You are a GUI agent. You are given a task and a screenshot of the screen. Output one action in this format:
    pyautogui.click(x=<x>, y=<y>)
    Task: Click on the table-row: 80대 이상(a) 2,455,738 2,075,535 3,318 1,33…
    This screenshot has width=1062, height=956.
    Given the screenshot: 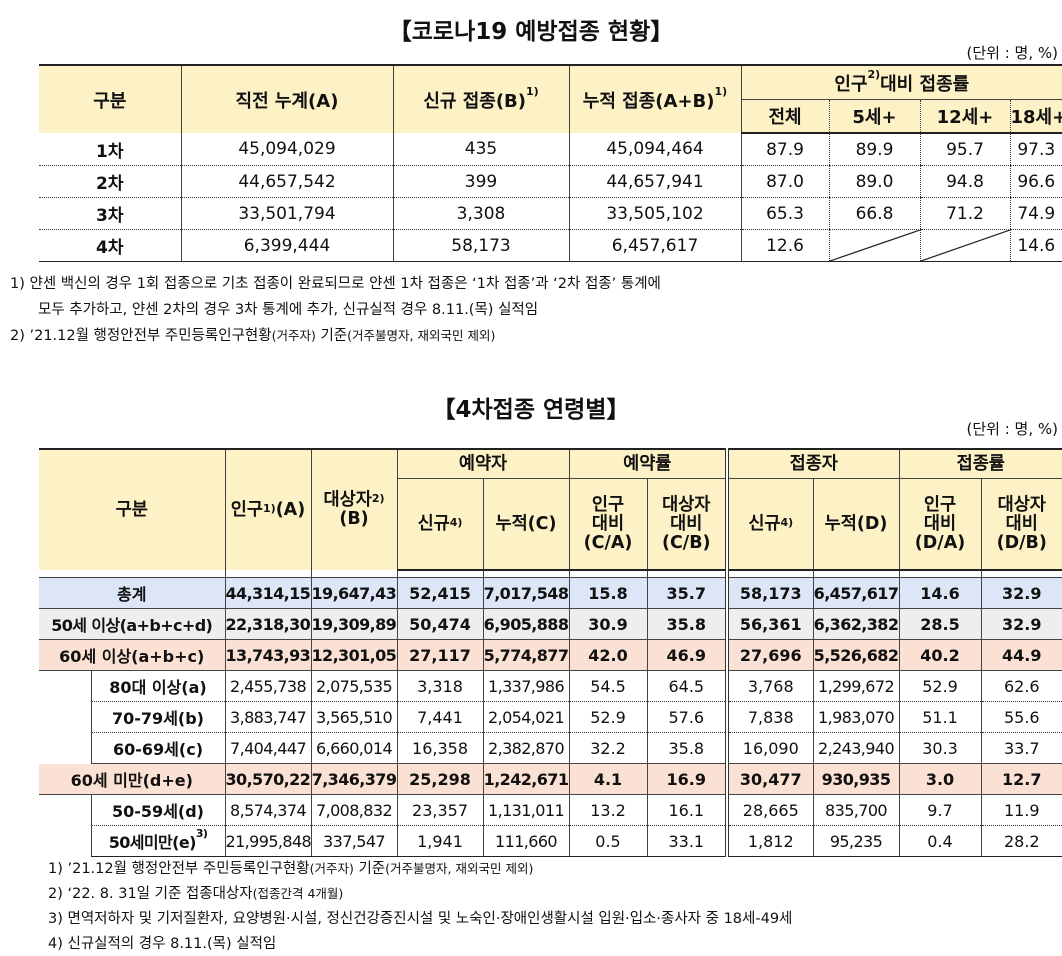 What is the action you would take?
    pyautogui.click(x=550, y=686)
    